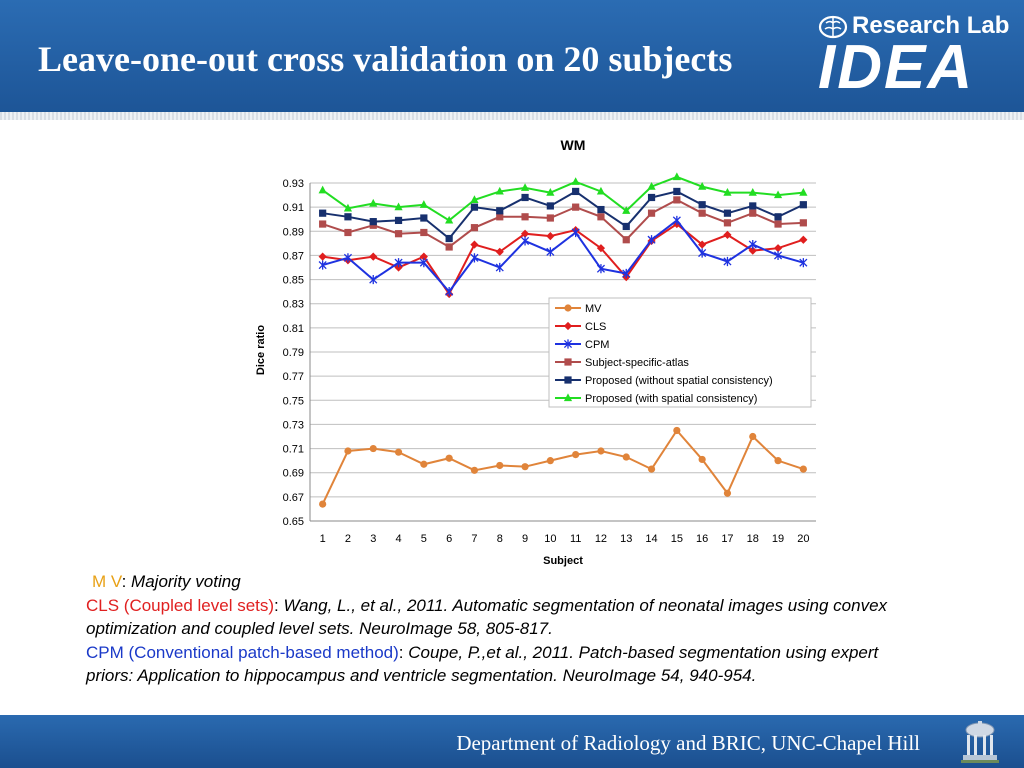  Describe the element at coordinates (575, 539) in the screenshot. I see `x-tick-label: 11` at that location.